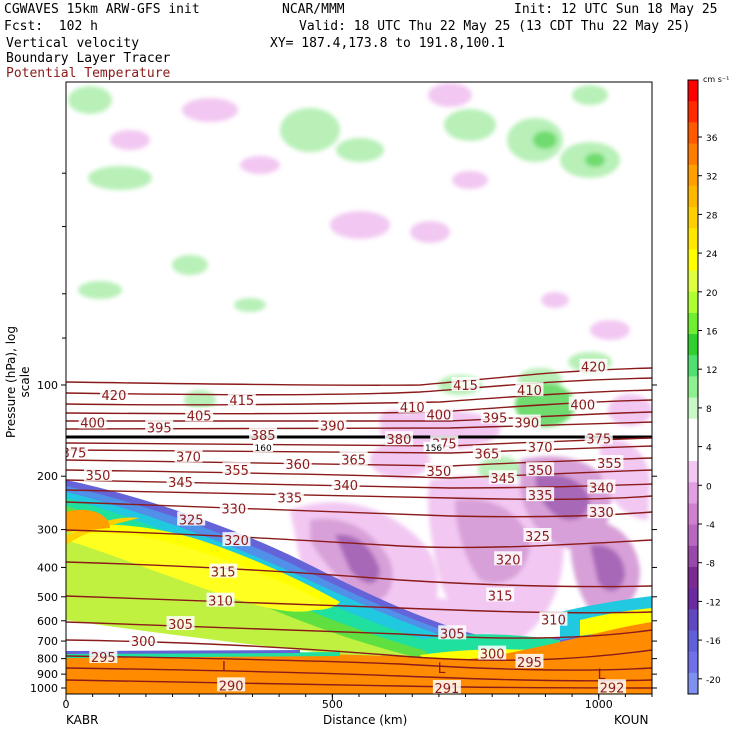 This screenshot has height=740, width=740. Describe the element at coordinates (47, 674) in the screenshot. I see `y-tick-label: 900` at that location.